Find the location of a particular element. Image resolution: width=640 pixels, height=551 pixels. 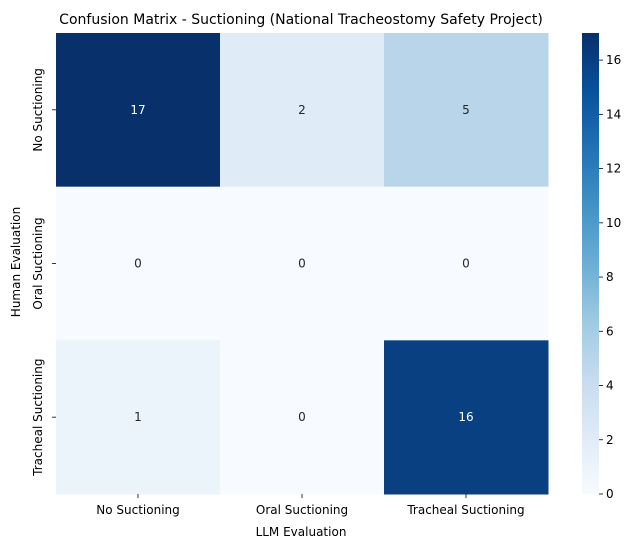

heatmap-cell-label-r2-c0: 1 is located at coordinates (138, 417).